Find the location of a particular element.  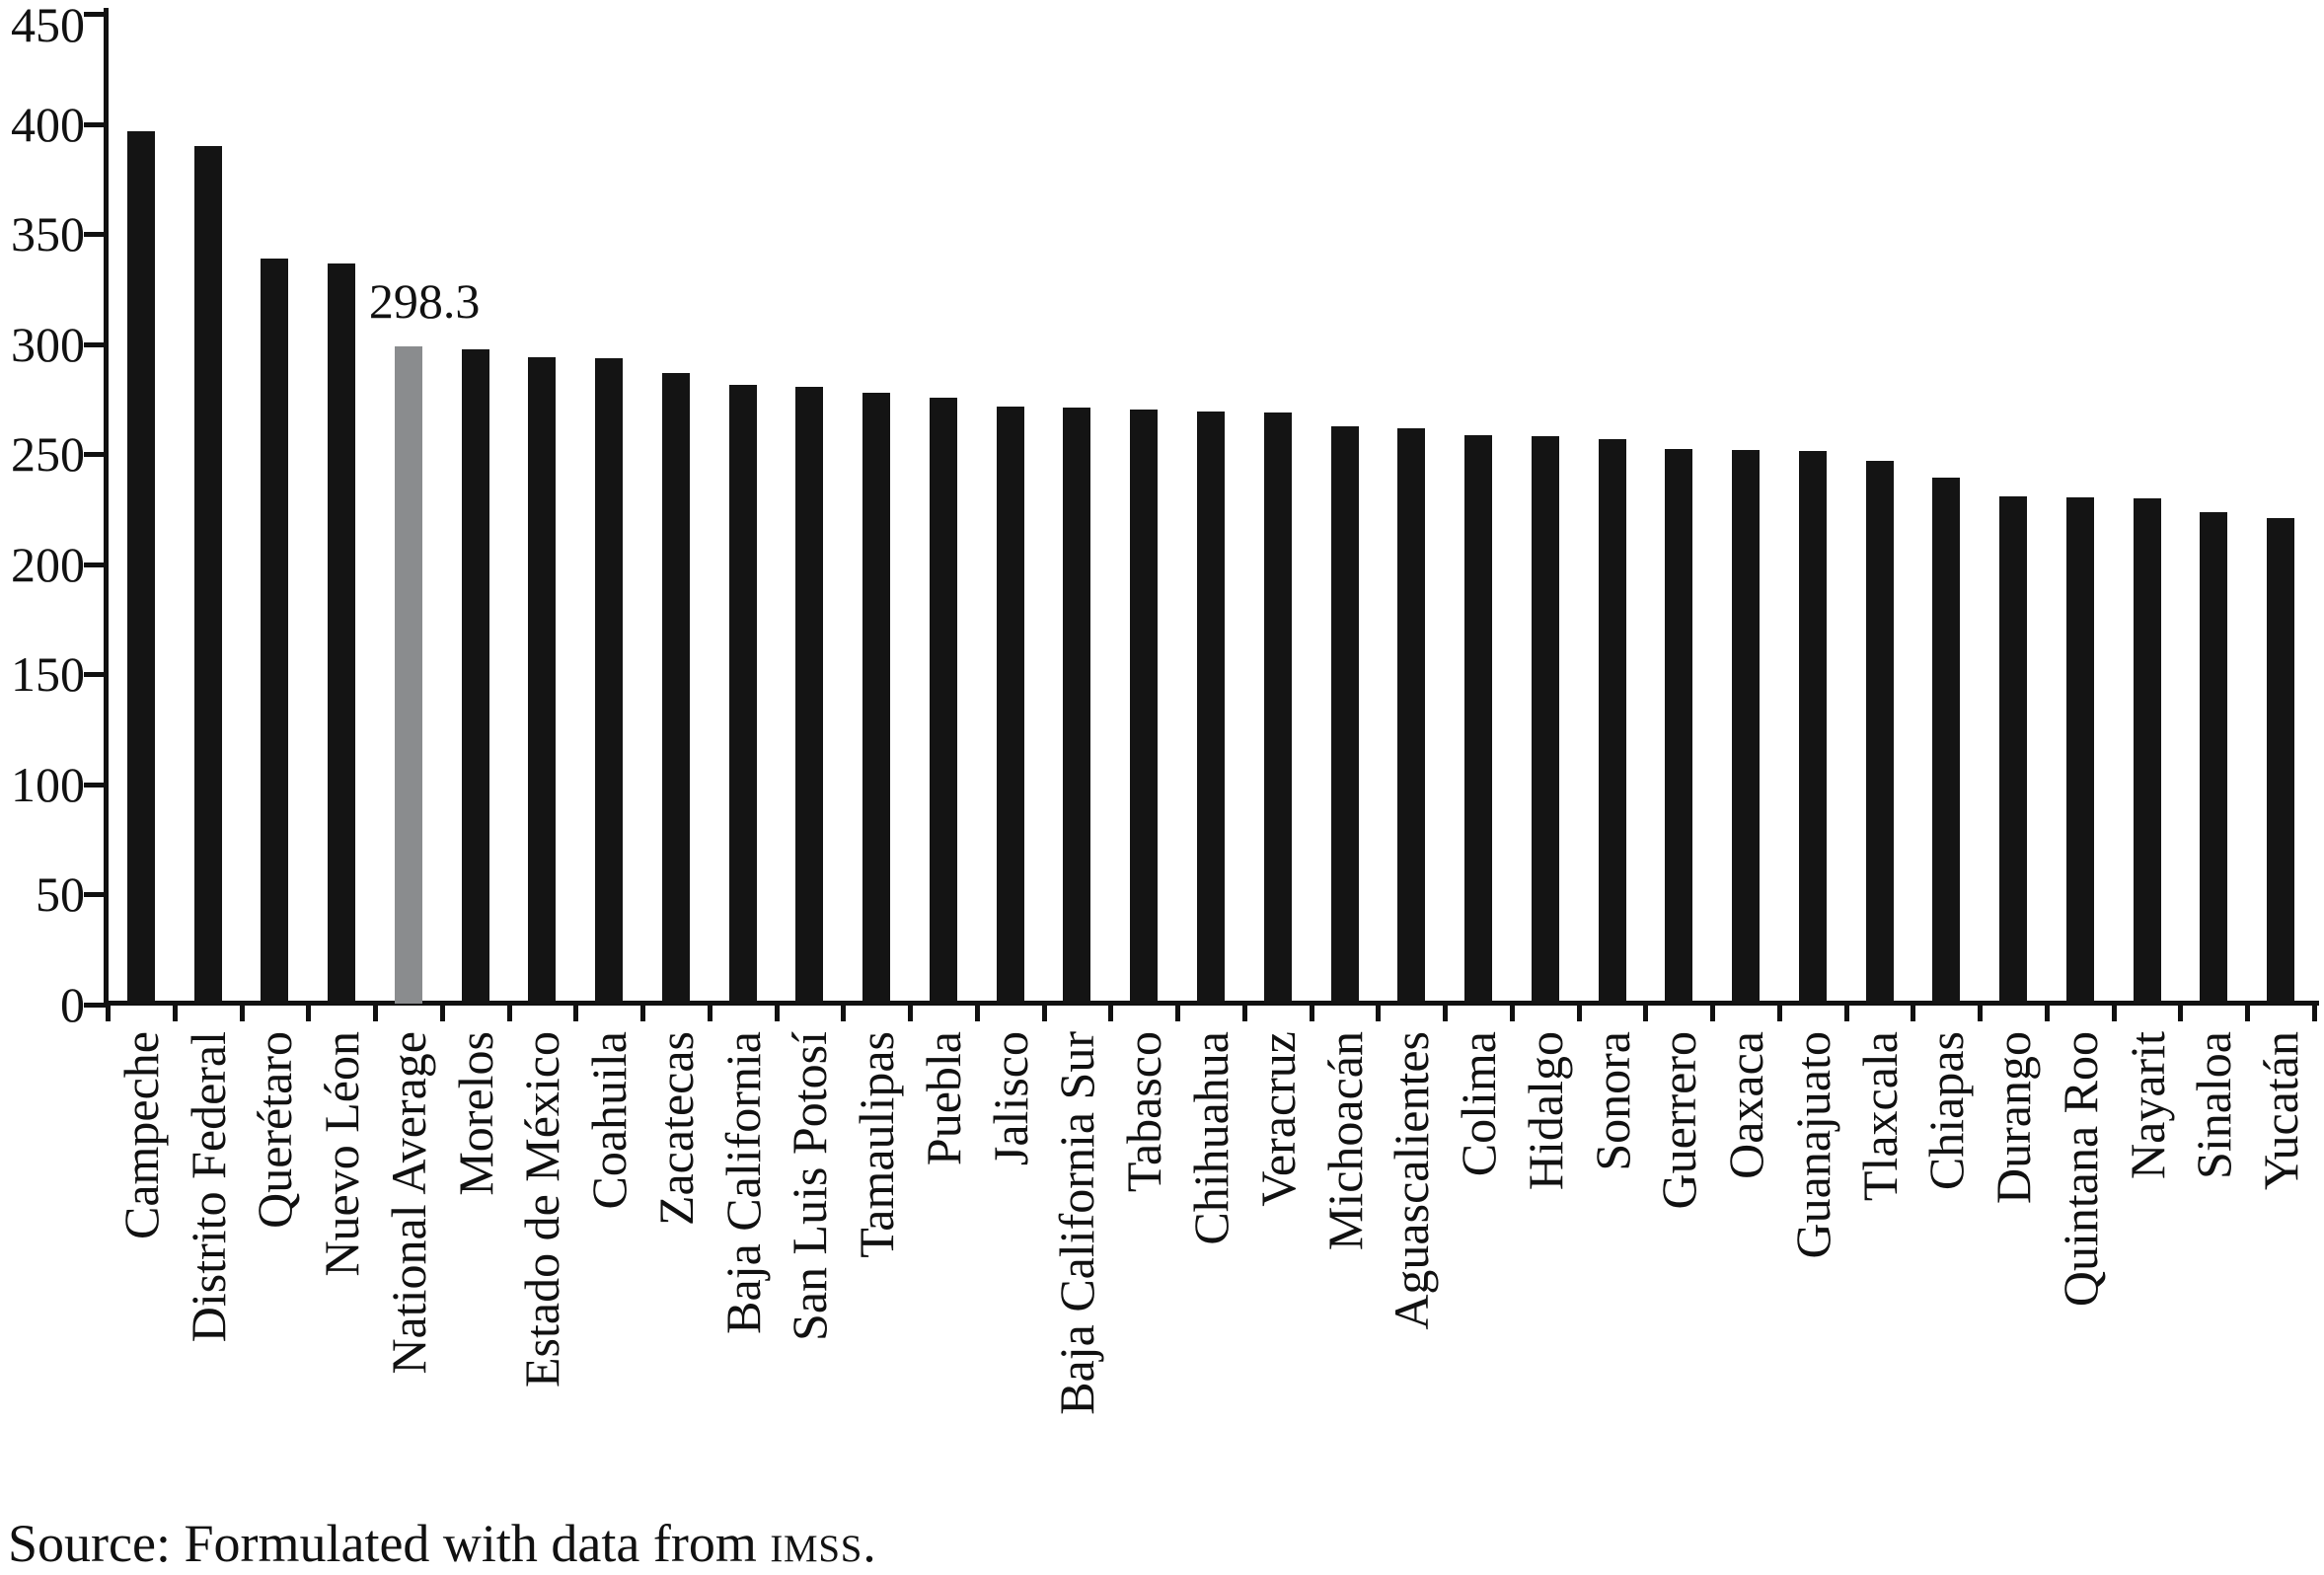

x-category-label: Sinaloa is located at coordinates (2214, 1105).